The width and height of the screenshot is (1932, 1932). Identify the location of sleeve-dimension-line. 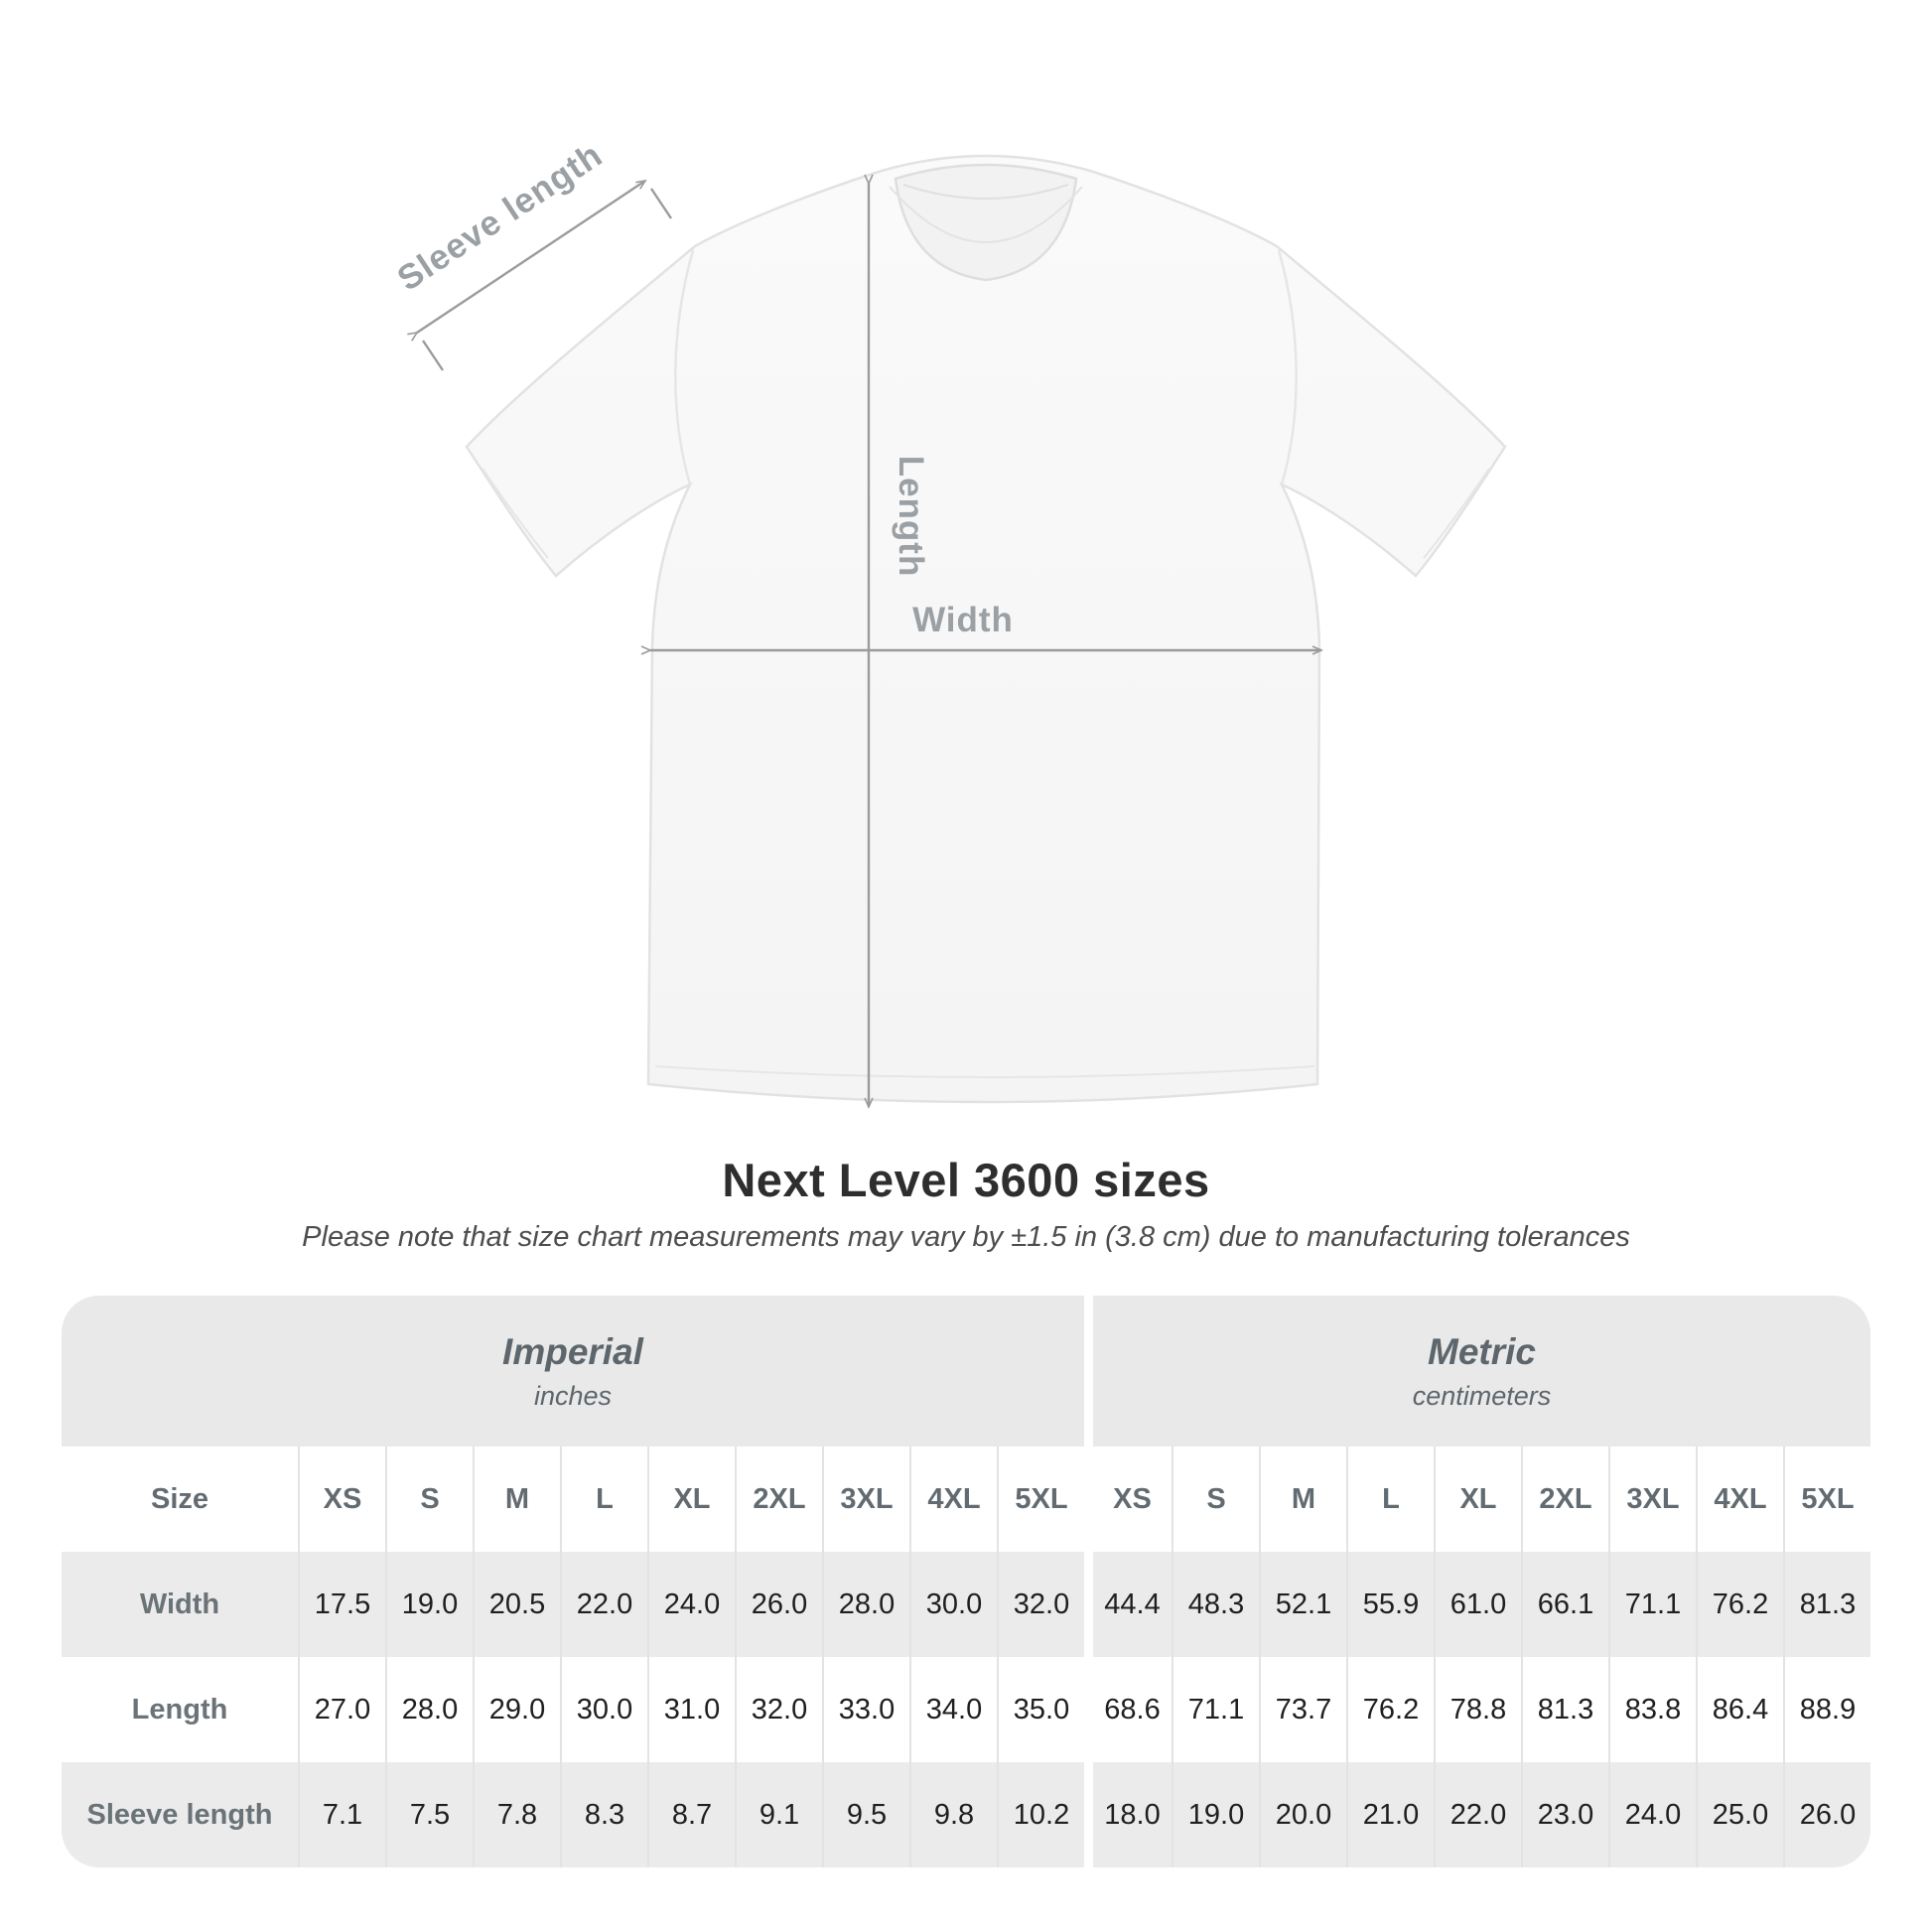
(527, 261).